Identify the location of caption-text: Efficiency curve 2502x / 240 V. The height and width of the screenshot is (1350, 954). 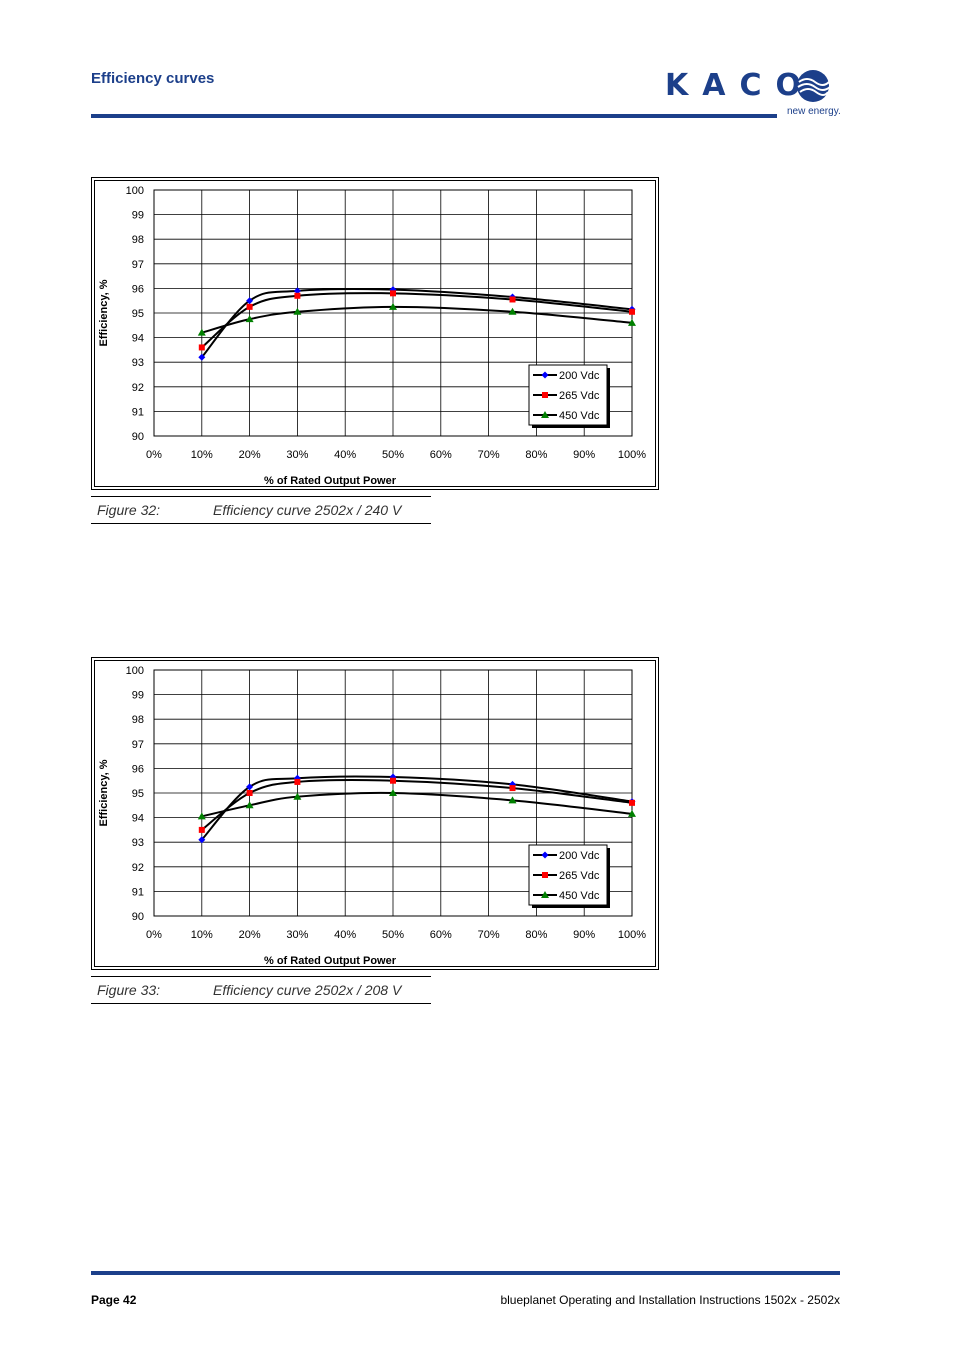
(307, 510).